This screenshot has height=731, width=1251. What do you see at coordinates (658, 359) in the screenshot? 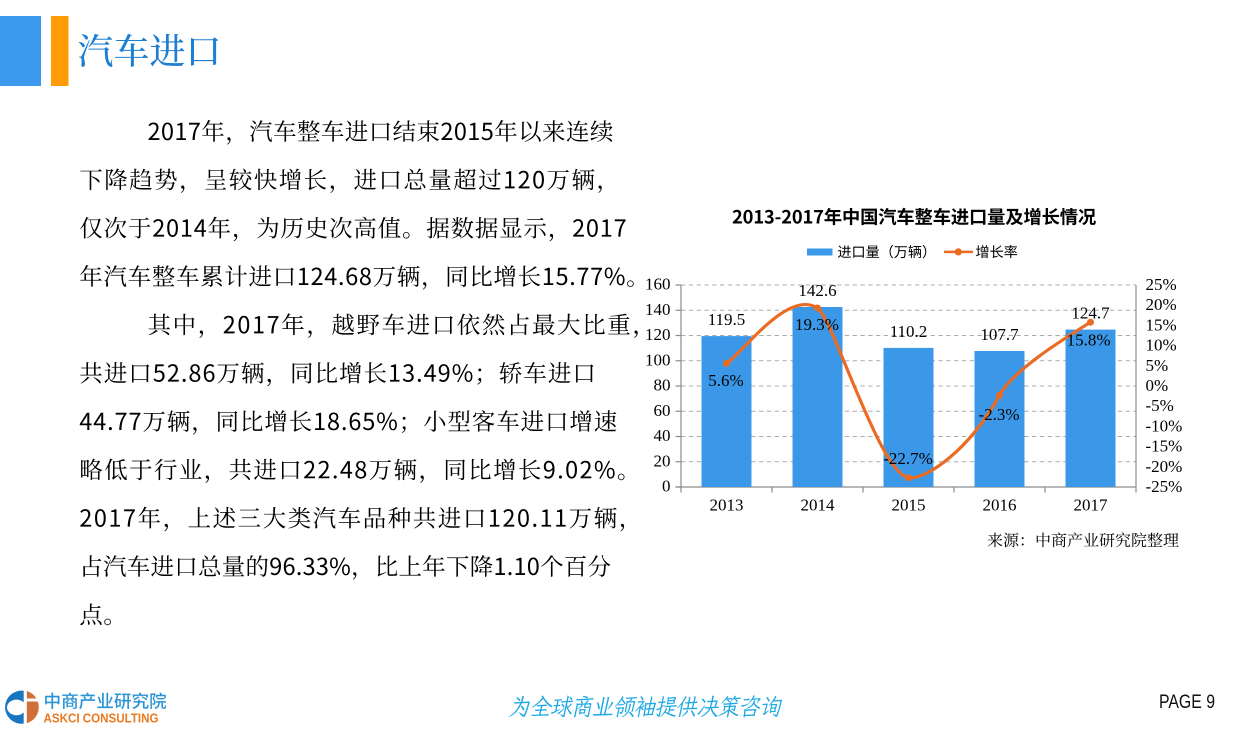
I see `svg-text: 100` at bounding box center [658, 359].